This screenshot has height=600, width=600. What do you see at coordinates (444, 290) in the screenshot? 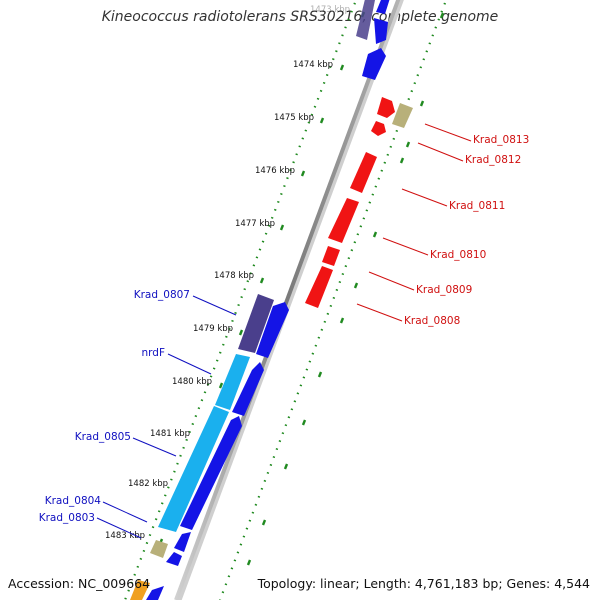
I see `gene-label-krad-0809: Krad_0809` at bounding box center [444, 290].